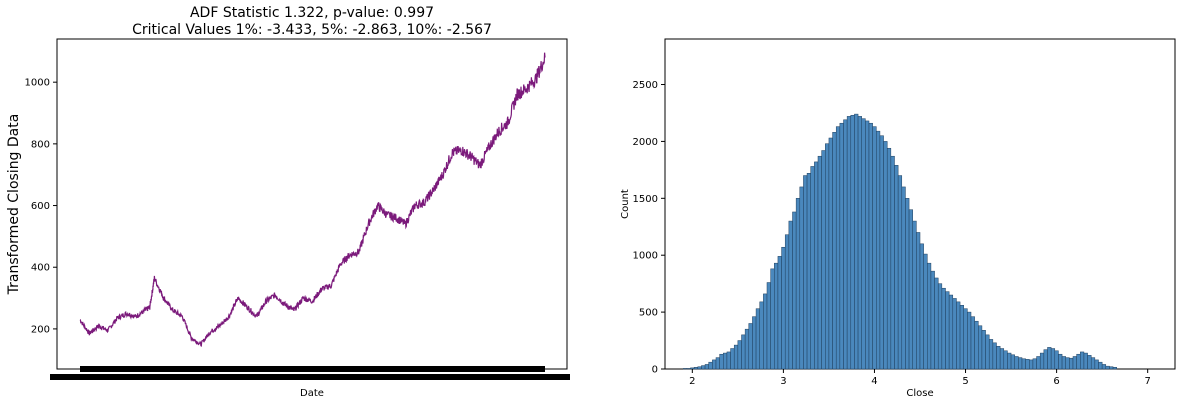 The image size is (1180, 404). I want to click on histogram-y-tick-label: 1500, so click(645, 199).